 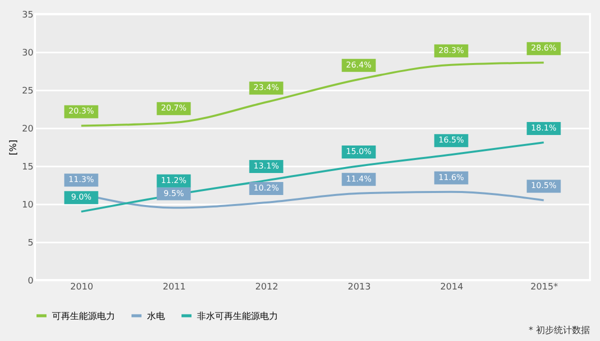 What do you see at coordinates (28, 205) in the screenshot?
I see `y-tick-label: 10` at bounding box center [28, 205].